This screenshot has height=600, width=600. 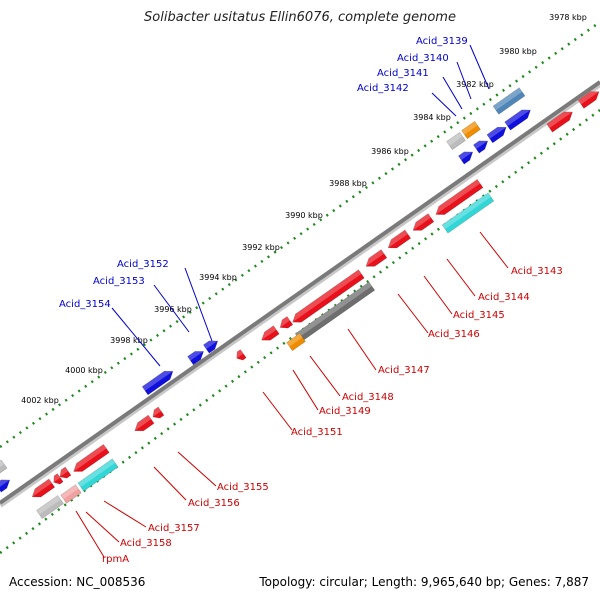 I want to click on gene-plus-edge-shape, so click(x=5, y=486).